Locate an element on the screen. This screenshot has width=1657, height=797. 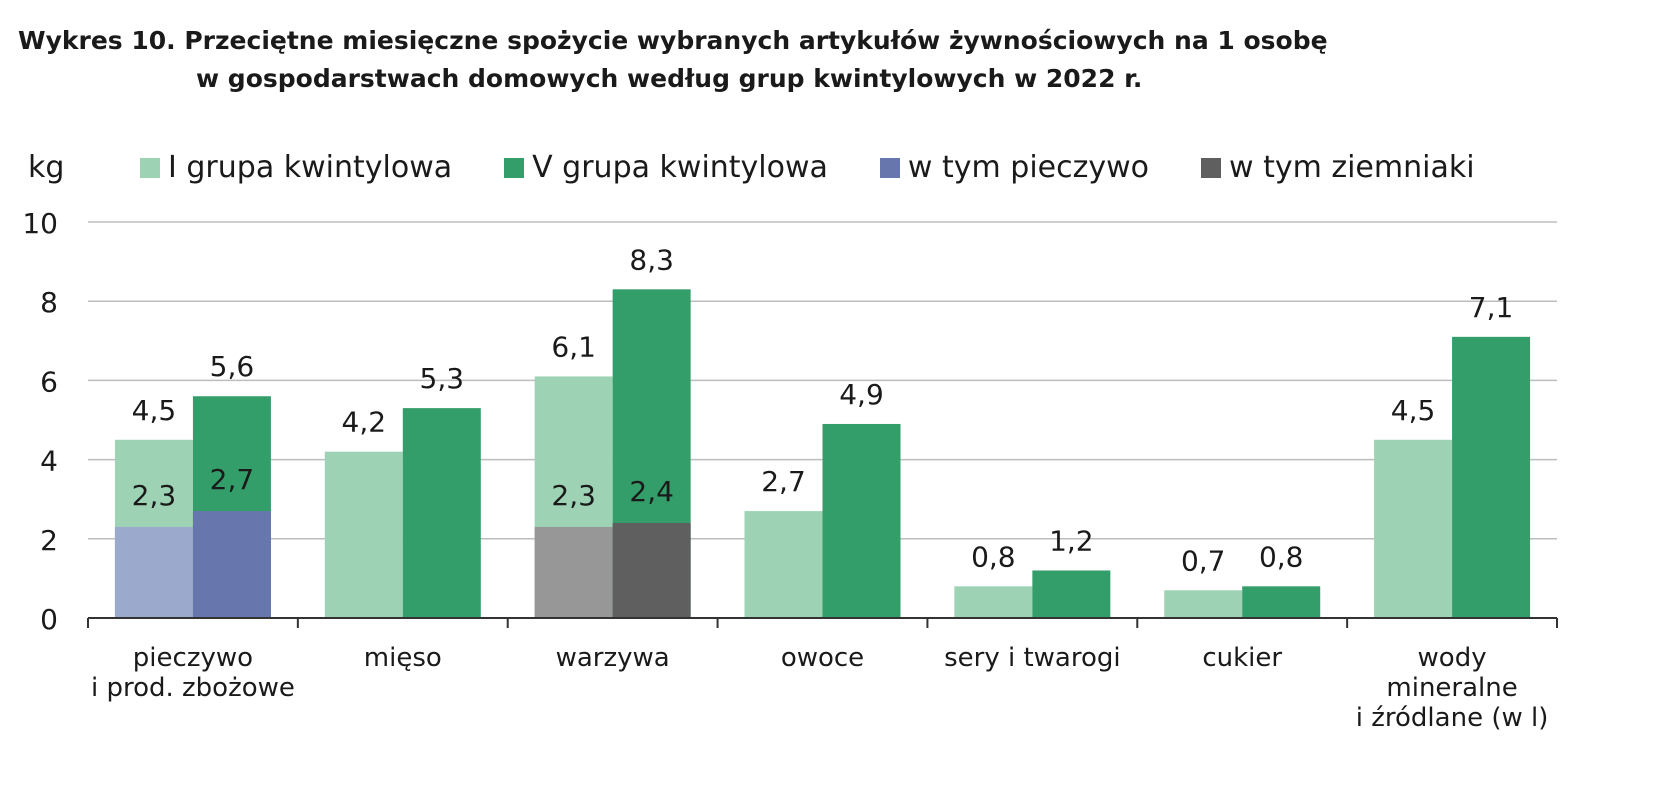
bar-value-label: 1,2 is located at coordinates (1071, 540).